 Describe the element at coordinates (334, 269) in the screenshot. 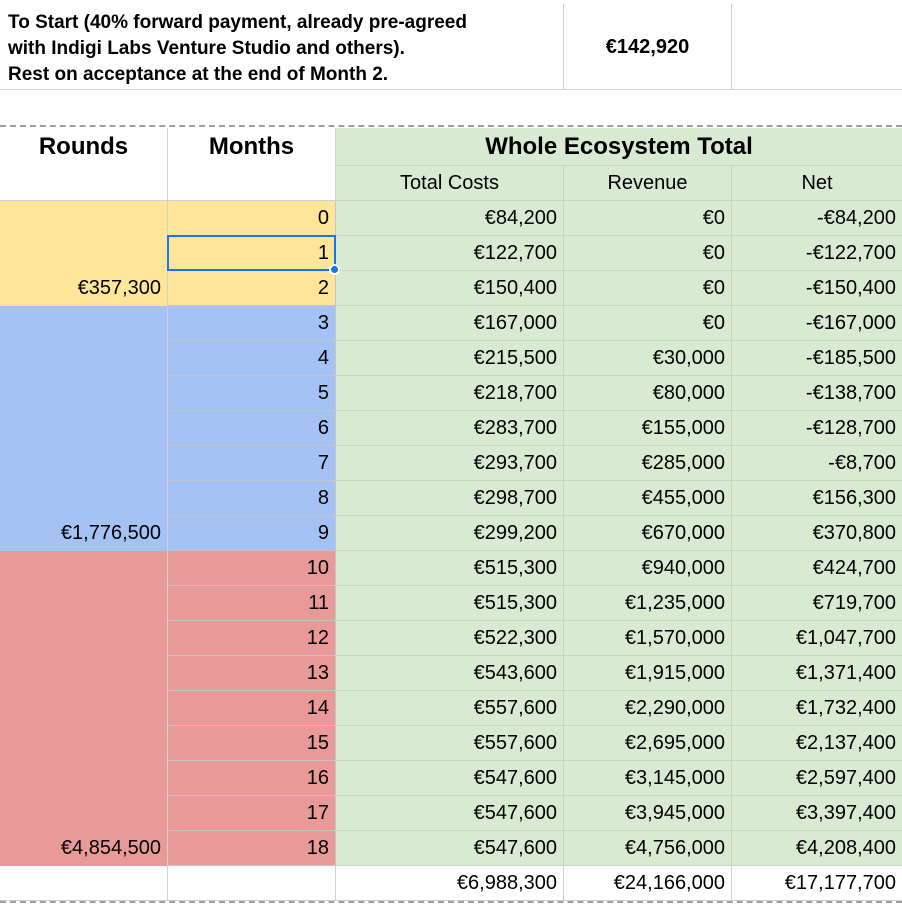

I see `fill-handle` at that location.